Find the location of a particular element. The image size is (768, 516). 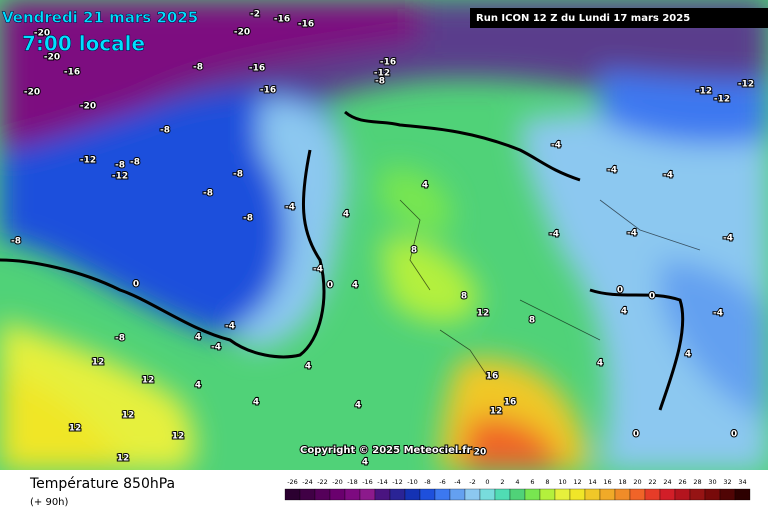

copyright: Copyright © 2025 Meteociel.fr is located at coordinates (385, 450).